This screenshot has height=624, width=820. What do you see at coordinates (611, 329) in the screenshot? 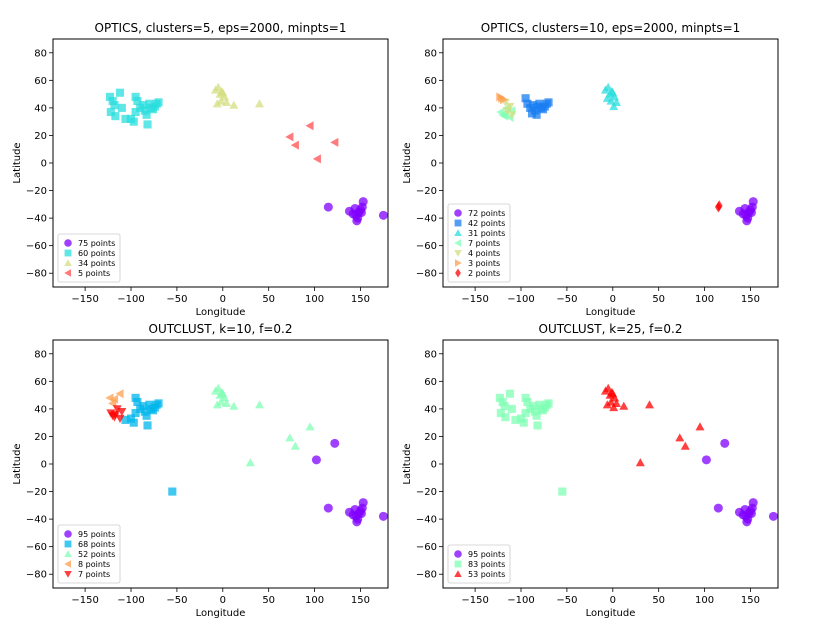
I see `chart-title: OUTCLUST, k=25, f=0.2` at bounding box center [611, 329].